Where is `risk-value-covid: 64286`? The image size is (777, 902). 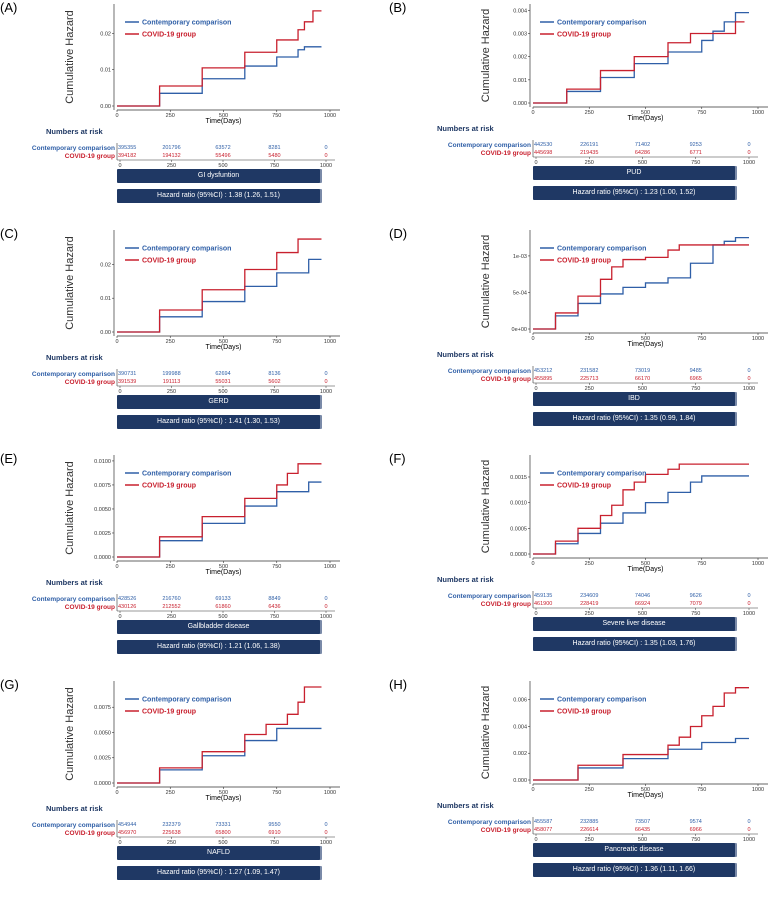
risk-value-covid: 64286 is located at coordinates (642, 153).